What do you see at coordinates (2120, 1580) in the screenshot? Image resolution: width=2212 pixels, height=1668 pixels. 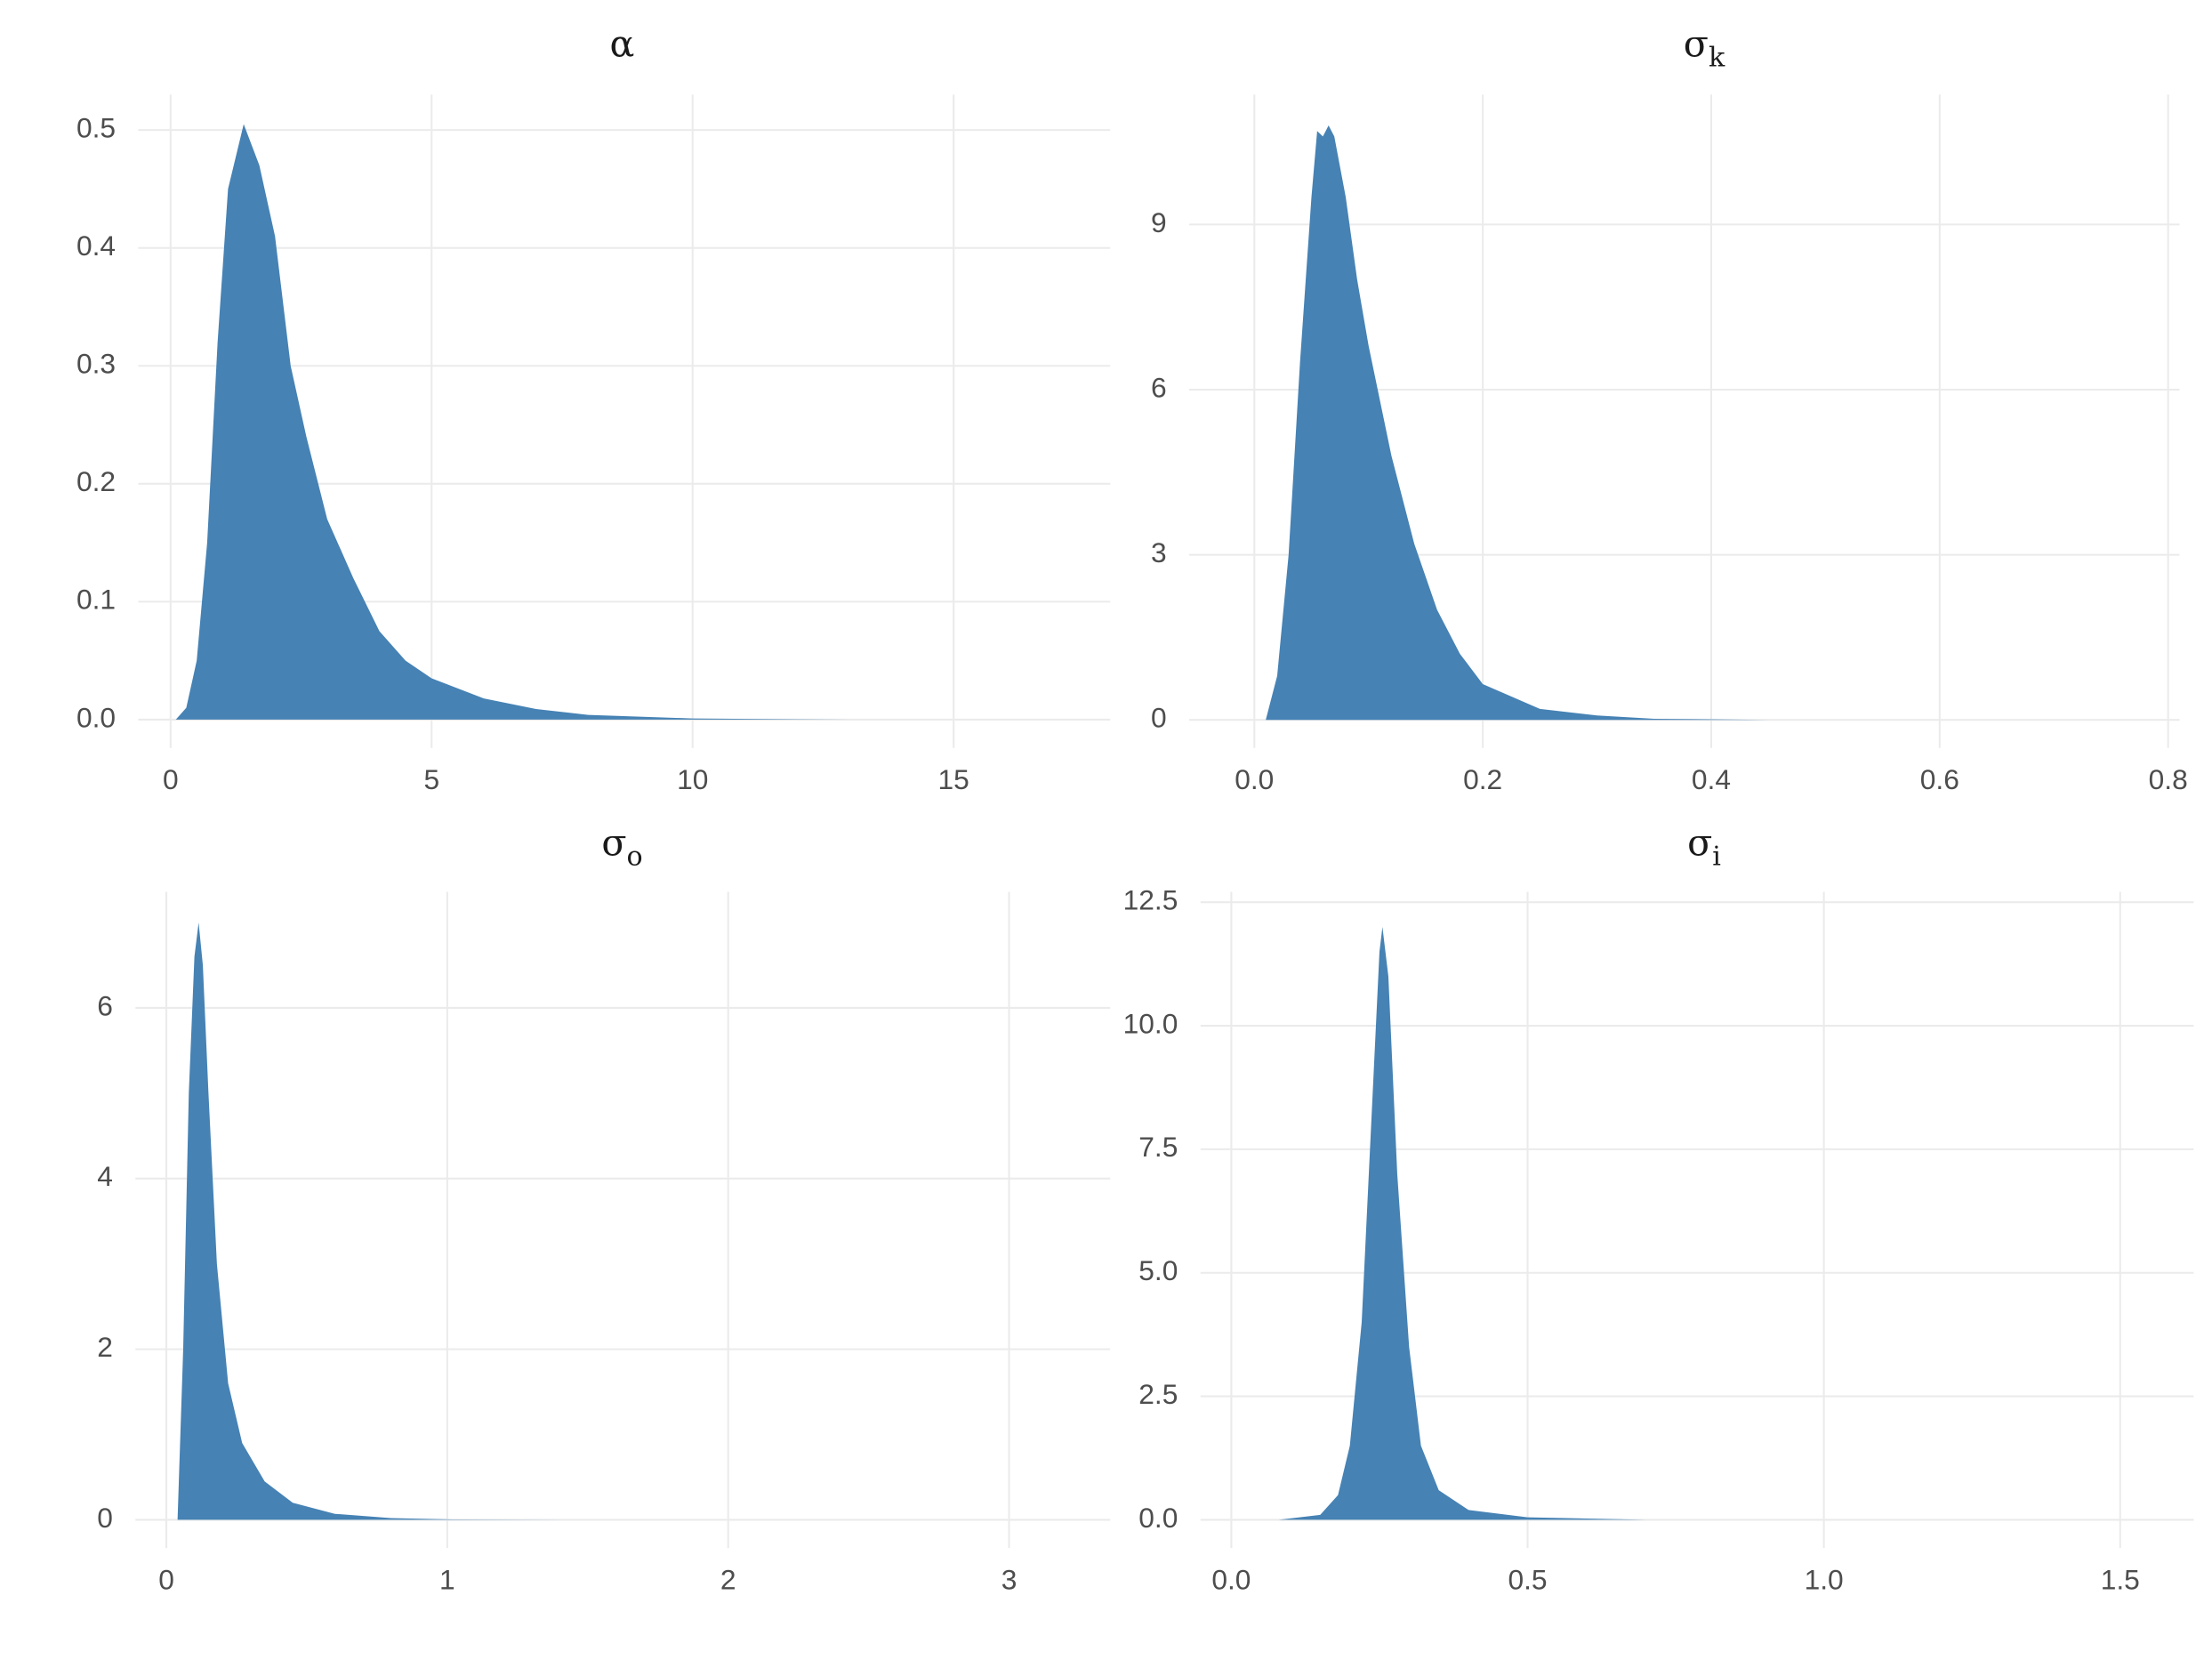 I see `x-tick-label: 1.5` at bounding box center [2120, 1580].